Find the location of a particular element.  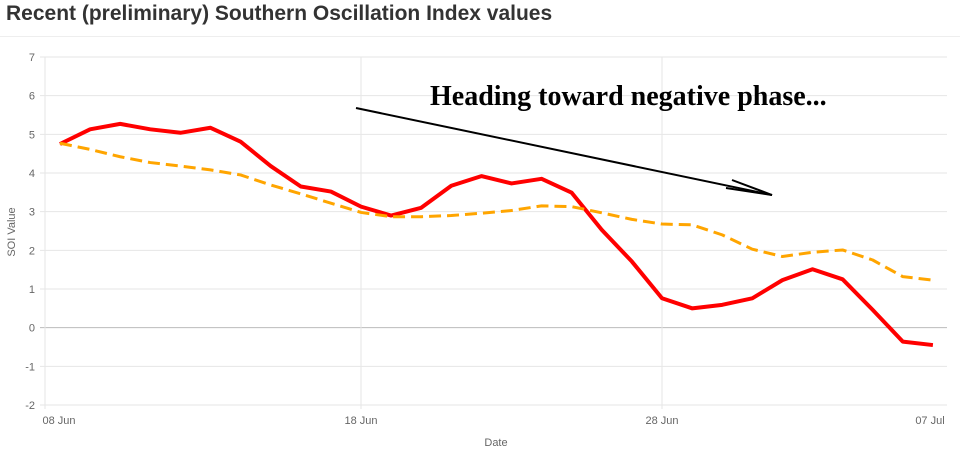

y-tick-label: 0 is located at coordinates (32, 329).